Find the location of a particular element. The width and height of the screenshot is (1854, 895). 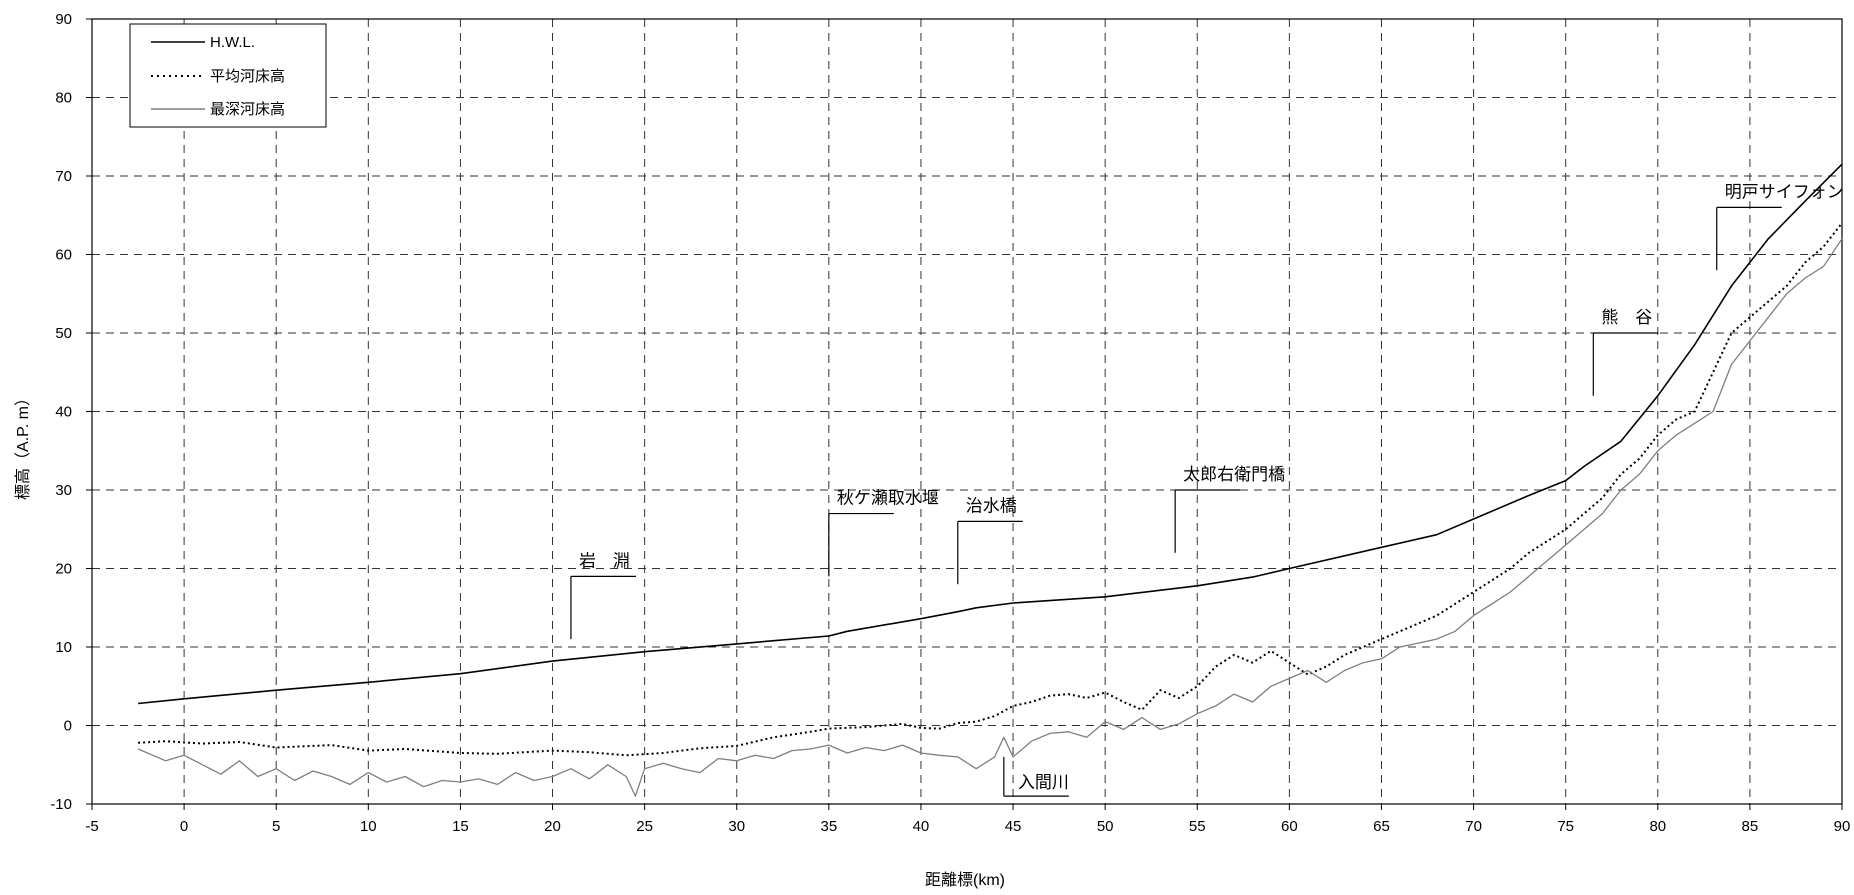

x-tick-label: 45 is located at coordinates (1013, 826).